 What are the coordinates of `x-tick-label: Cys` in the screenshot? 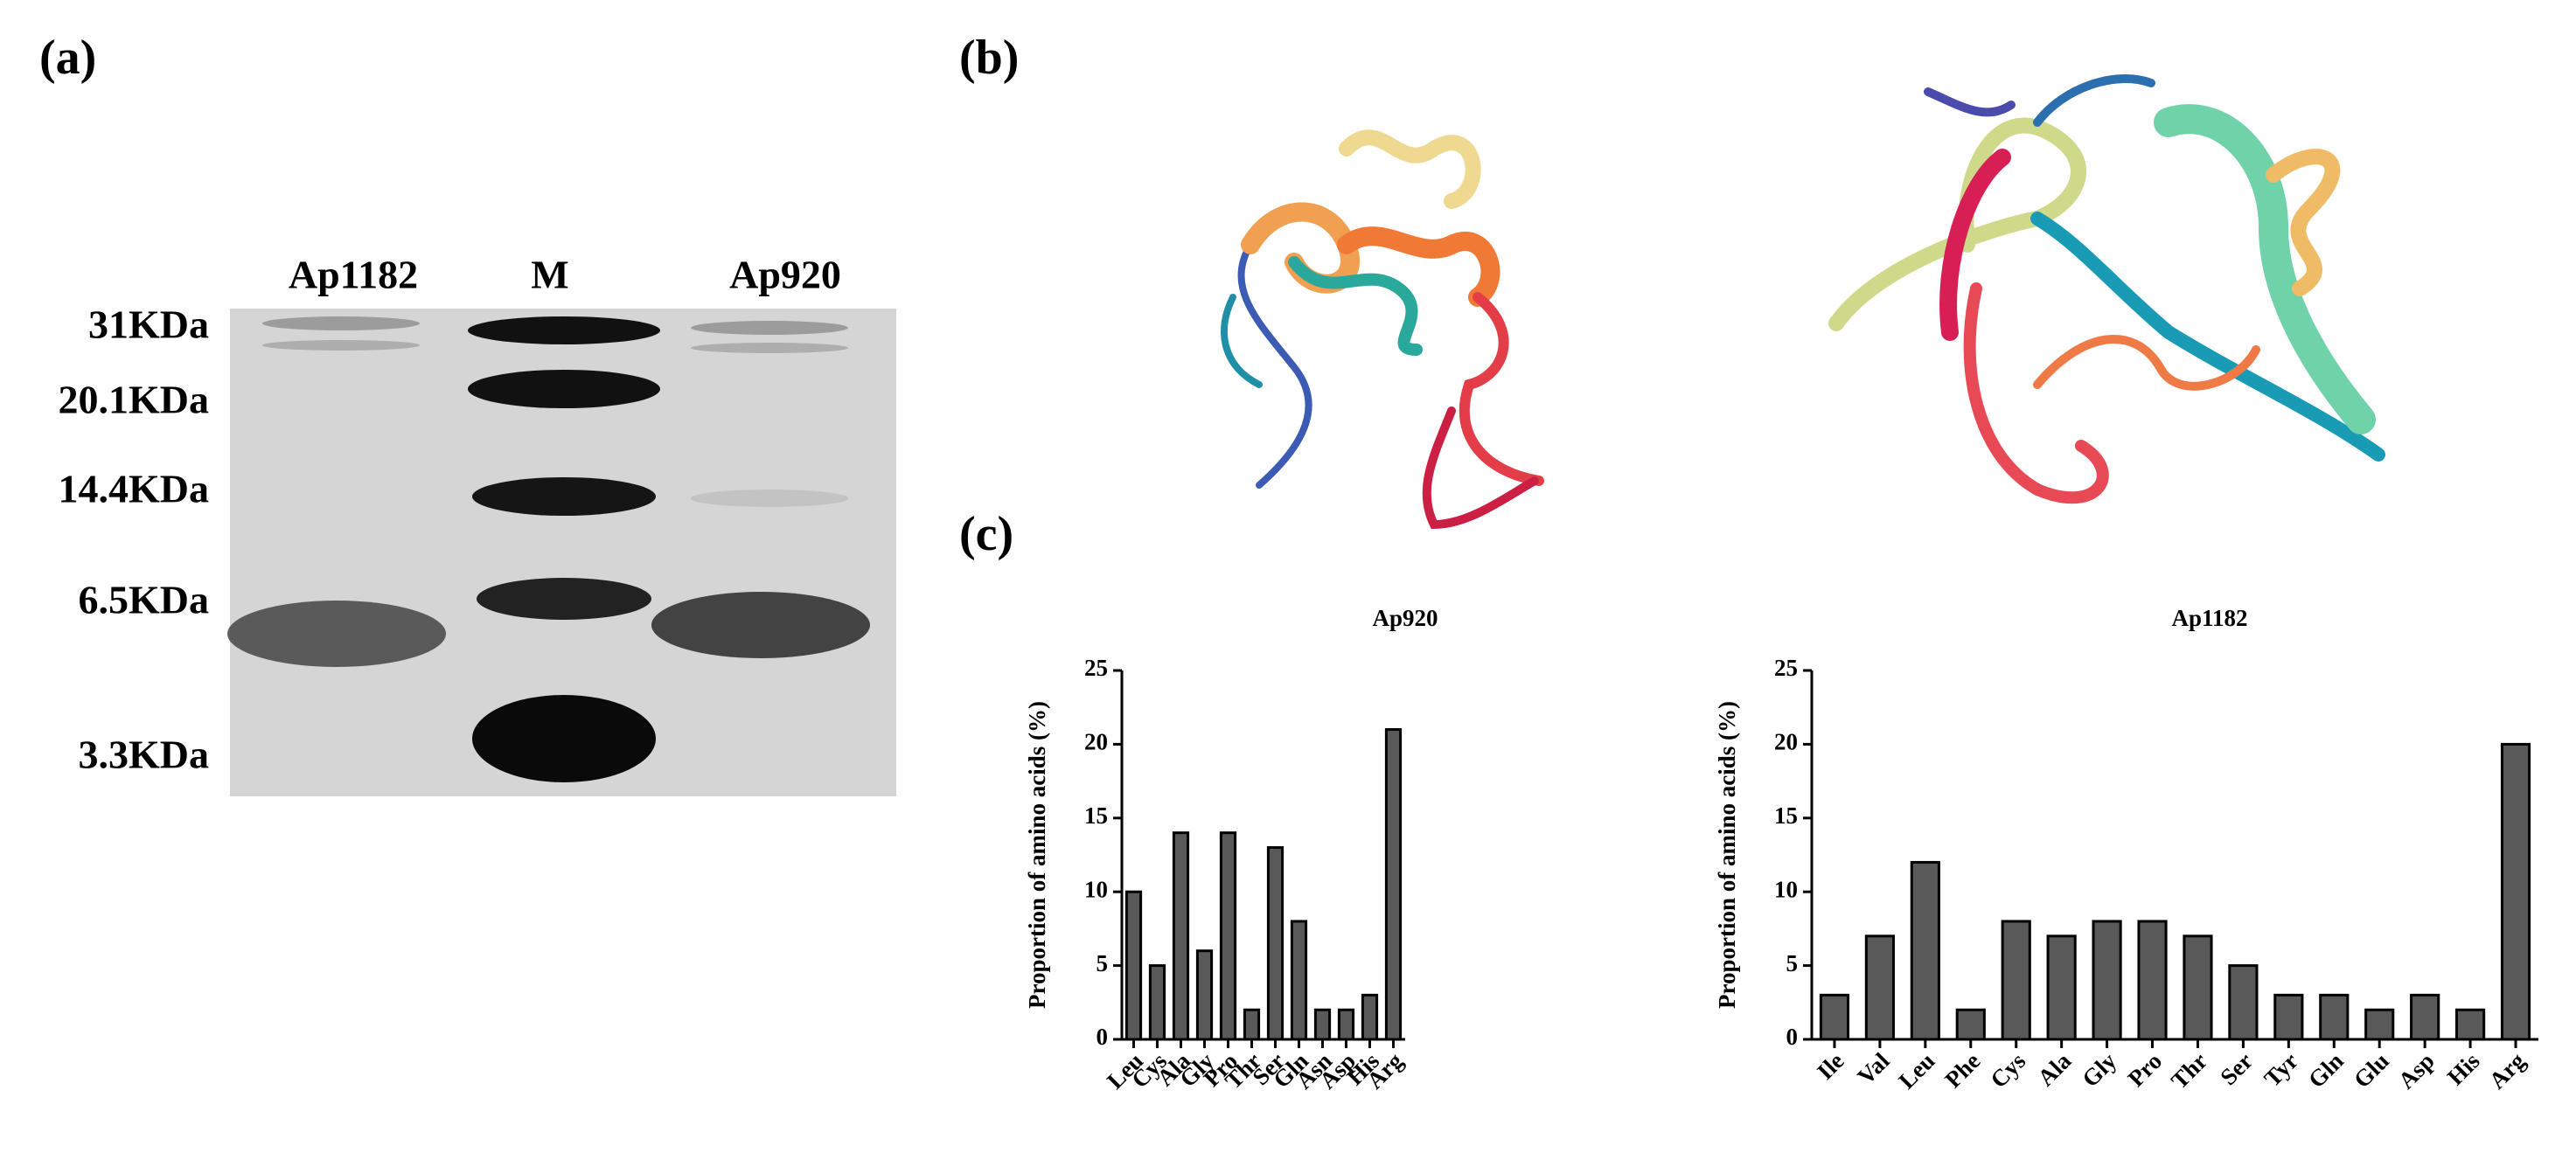 It's located at (2007, 1070).